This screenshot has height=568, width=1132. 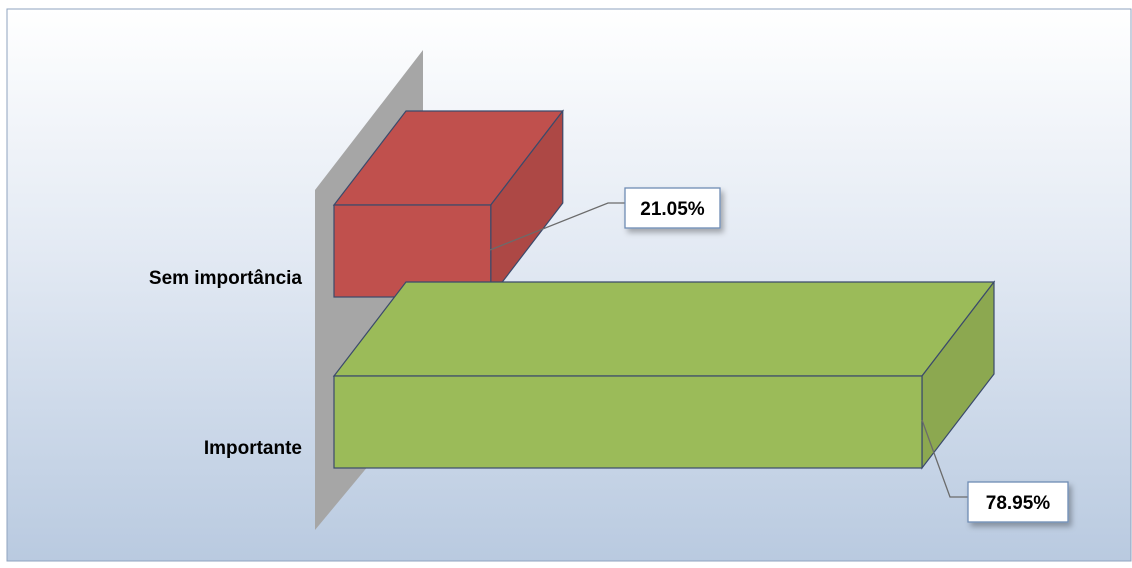 I want to click on data-label-text: 78.95%, so click(x=1018, y=503).